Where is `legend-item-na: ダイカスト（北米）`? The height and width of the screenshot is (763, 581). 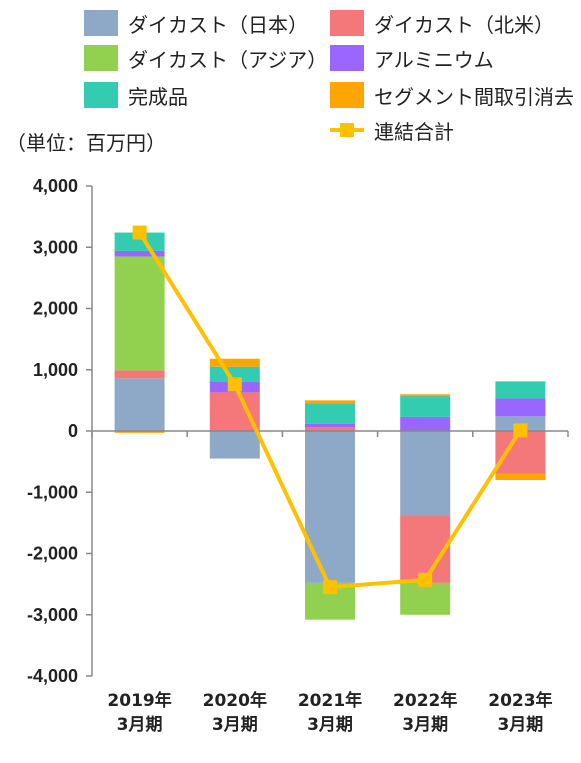 legend-item-na: ダイカスト（北米） is located at coordinates (442, 23).